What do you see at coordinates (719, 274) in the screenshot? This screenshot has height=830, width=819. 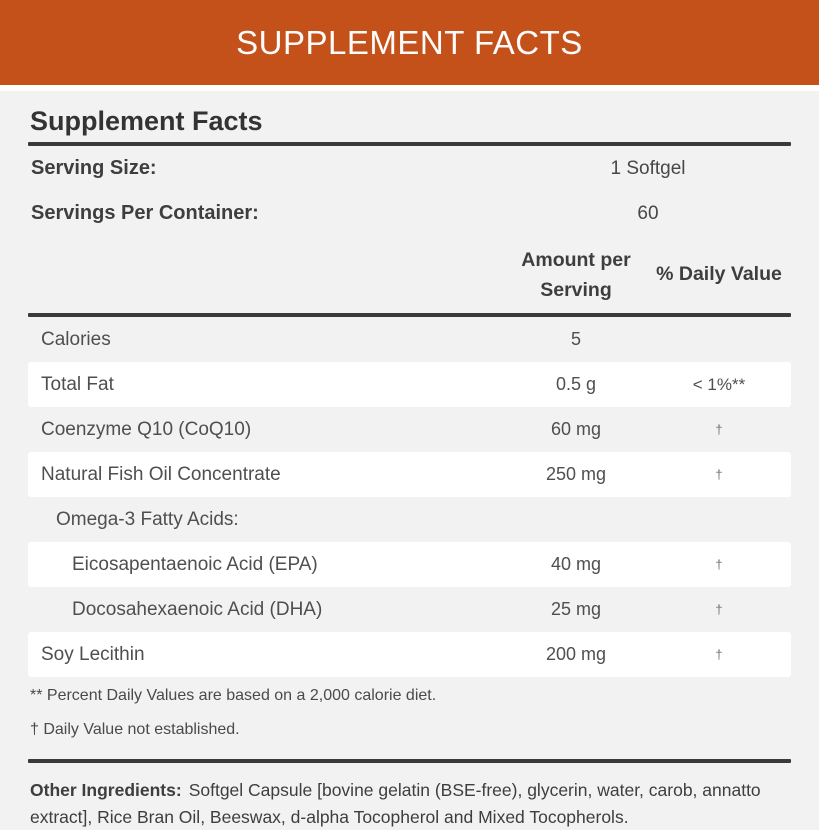 I see `column-header-daily-value: % Daily Value` at bounding box center [719, 274].